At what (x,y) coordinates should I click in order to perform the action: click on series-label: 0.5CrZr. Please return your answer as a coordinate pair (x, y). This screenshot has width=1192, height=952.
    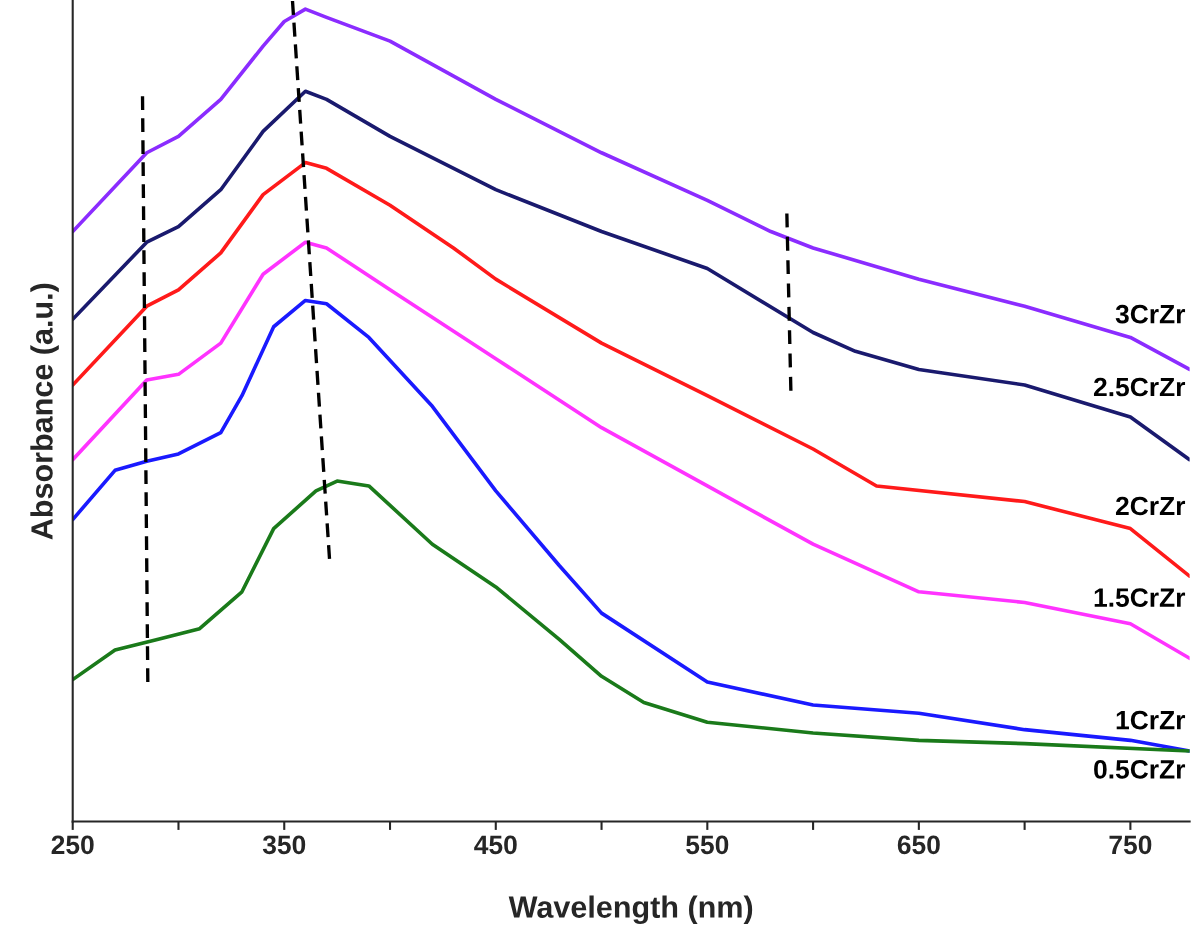
    Looking at the image, I should click on (1140, 769).